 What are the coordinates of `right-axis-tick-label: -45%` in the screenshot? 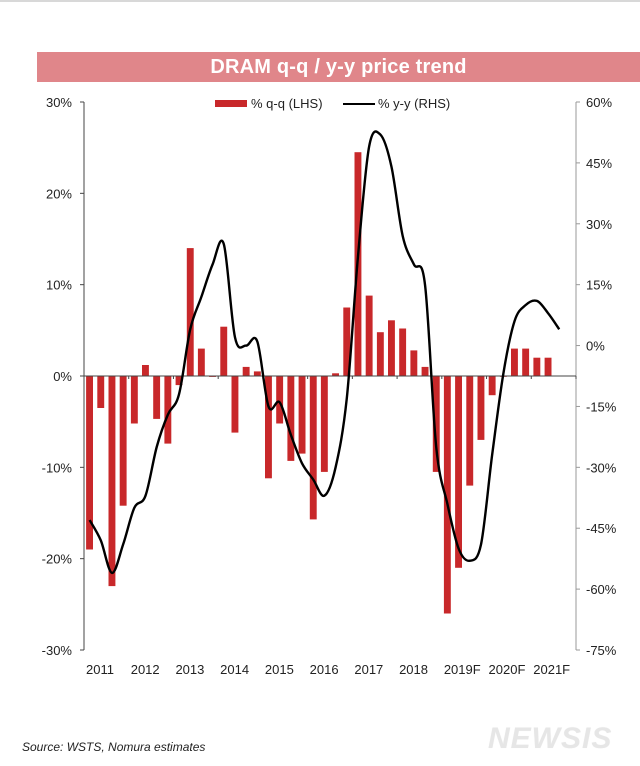 It's located at (601, 528).